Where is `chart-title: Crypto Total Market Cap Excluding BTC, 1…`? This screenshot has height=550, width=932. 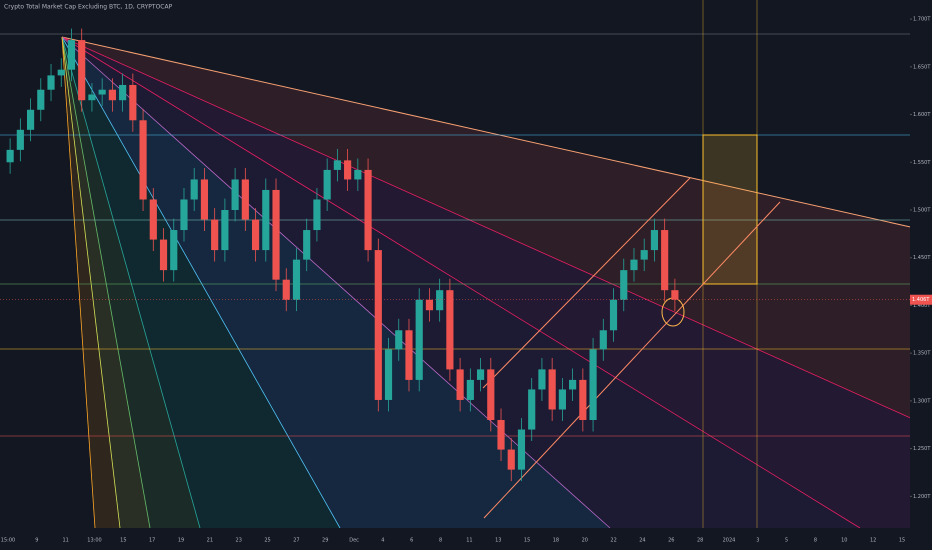
chart-title: Crypto Total Market Cap Excluding BTC, 1… is located at coordinates (88, 7).